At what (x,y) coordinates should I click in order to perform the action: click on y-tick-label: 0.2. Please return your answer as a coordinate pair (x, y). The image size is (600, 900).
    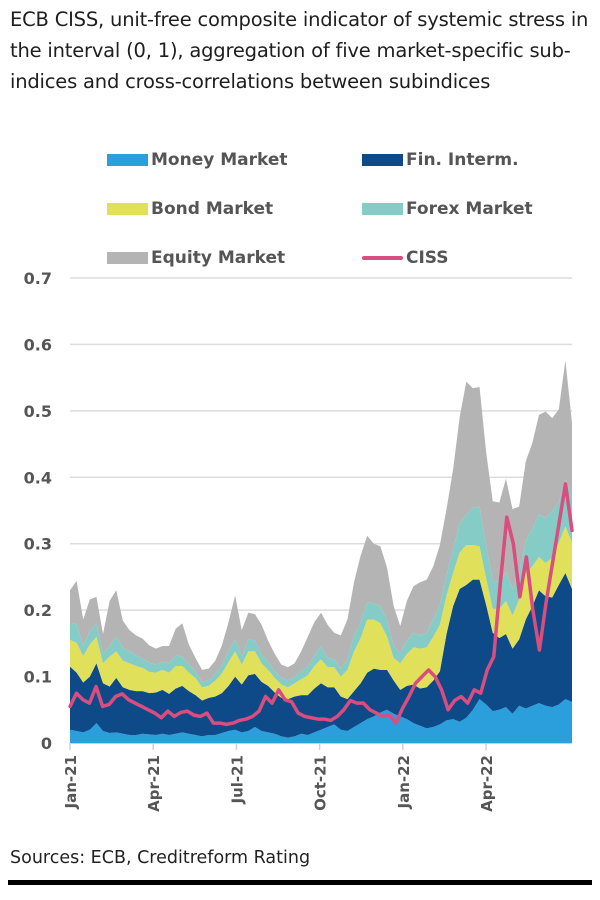
    Looking at the image, I should click on (38, 610).